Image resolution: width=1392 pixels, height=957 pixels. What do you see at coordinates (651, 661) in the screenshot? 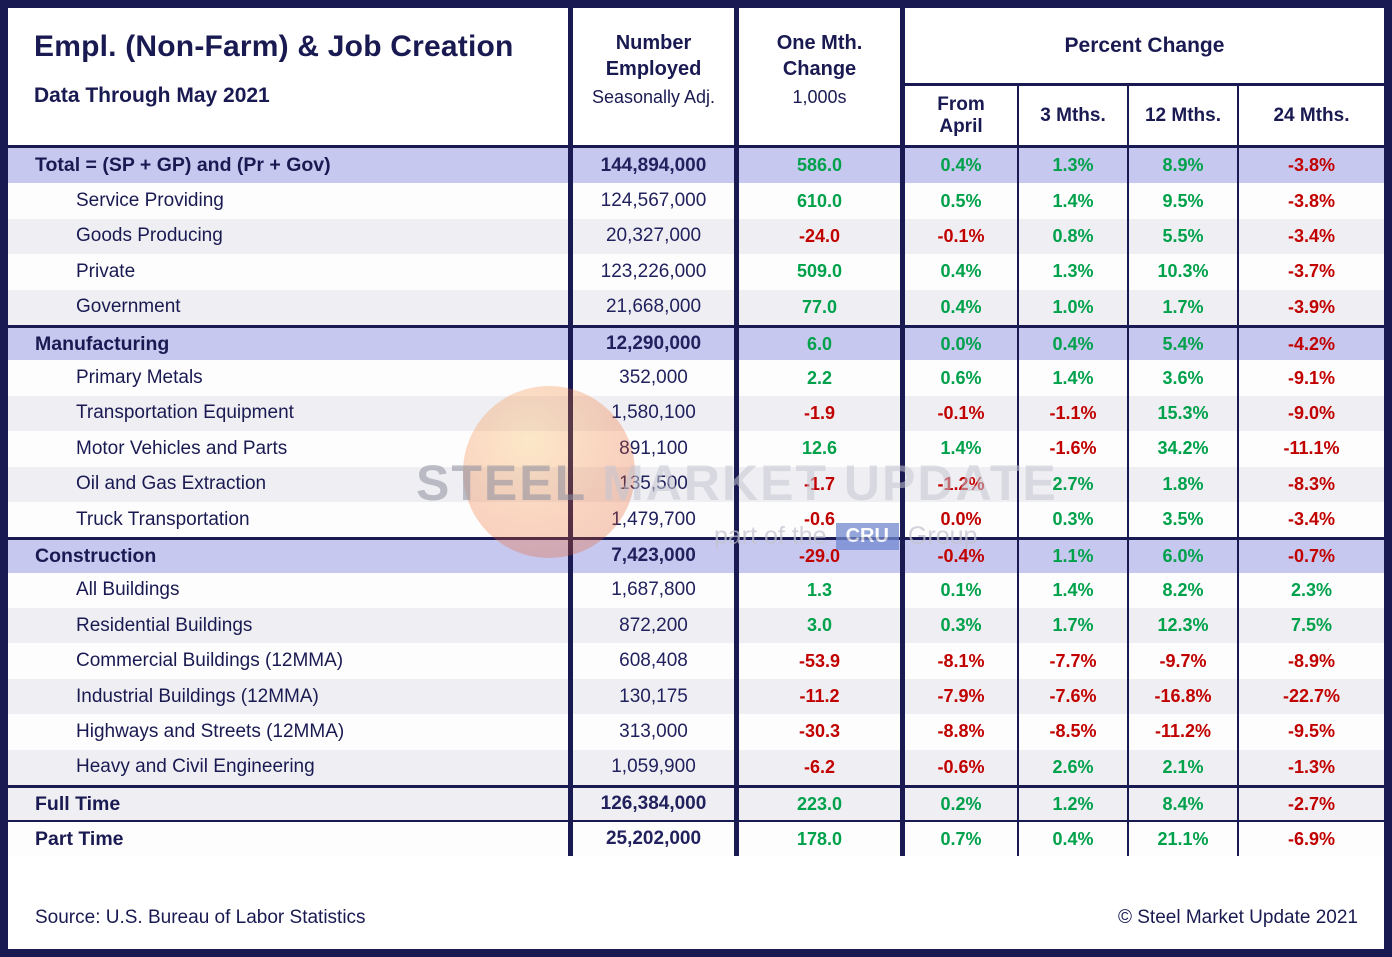
I see `employed-value: 608,408` at bounding box center [651, 661].